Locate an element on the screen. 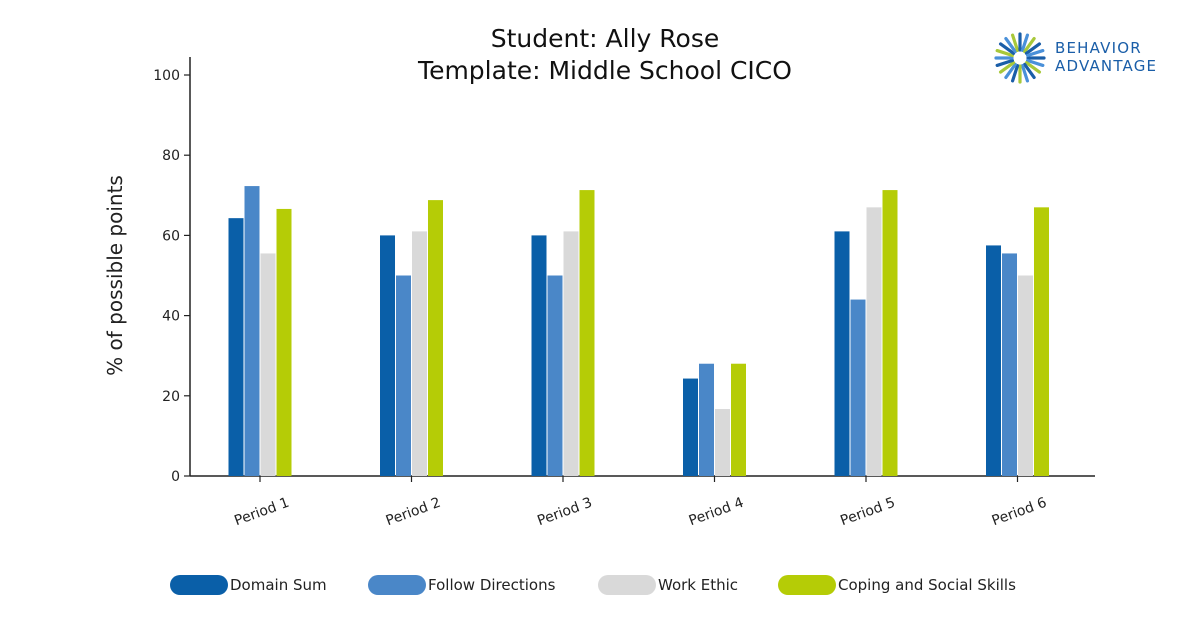 The image size is (1200, 630). legend-item: Work Ethic is located at coordinates (668, 585).